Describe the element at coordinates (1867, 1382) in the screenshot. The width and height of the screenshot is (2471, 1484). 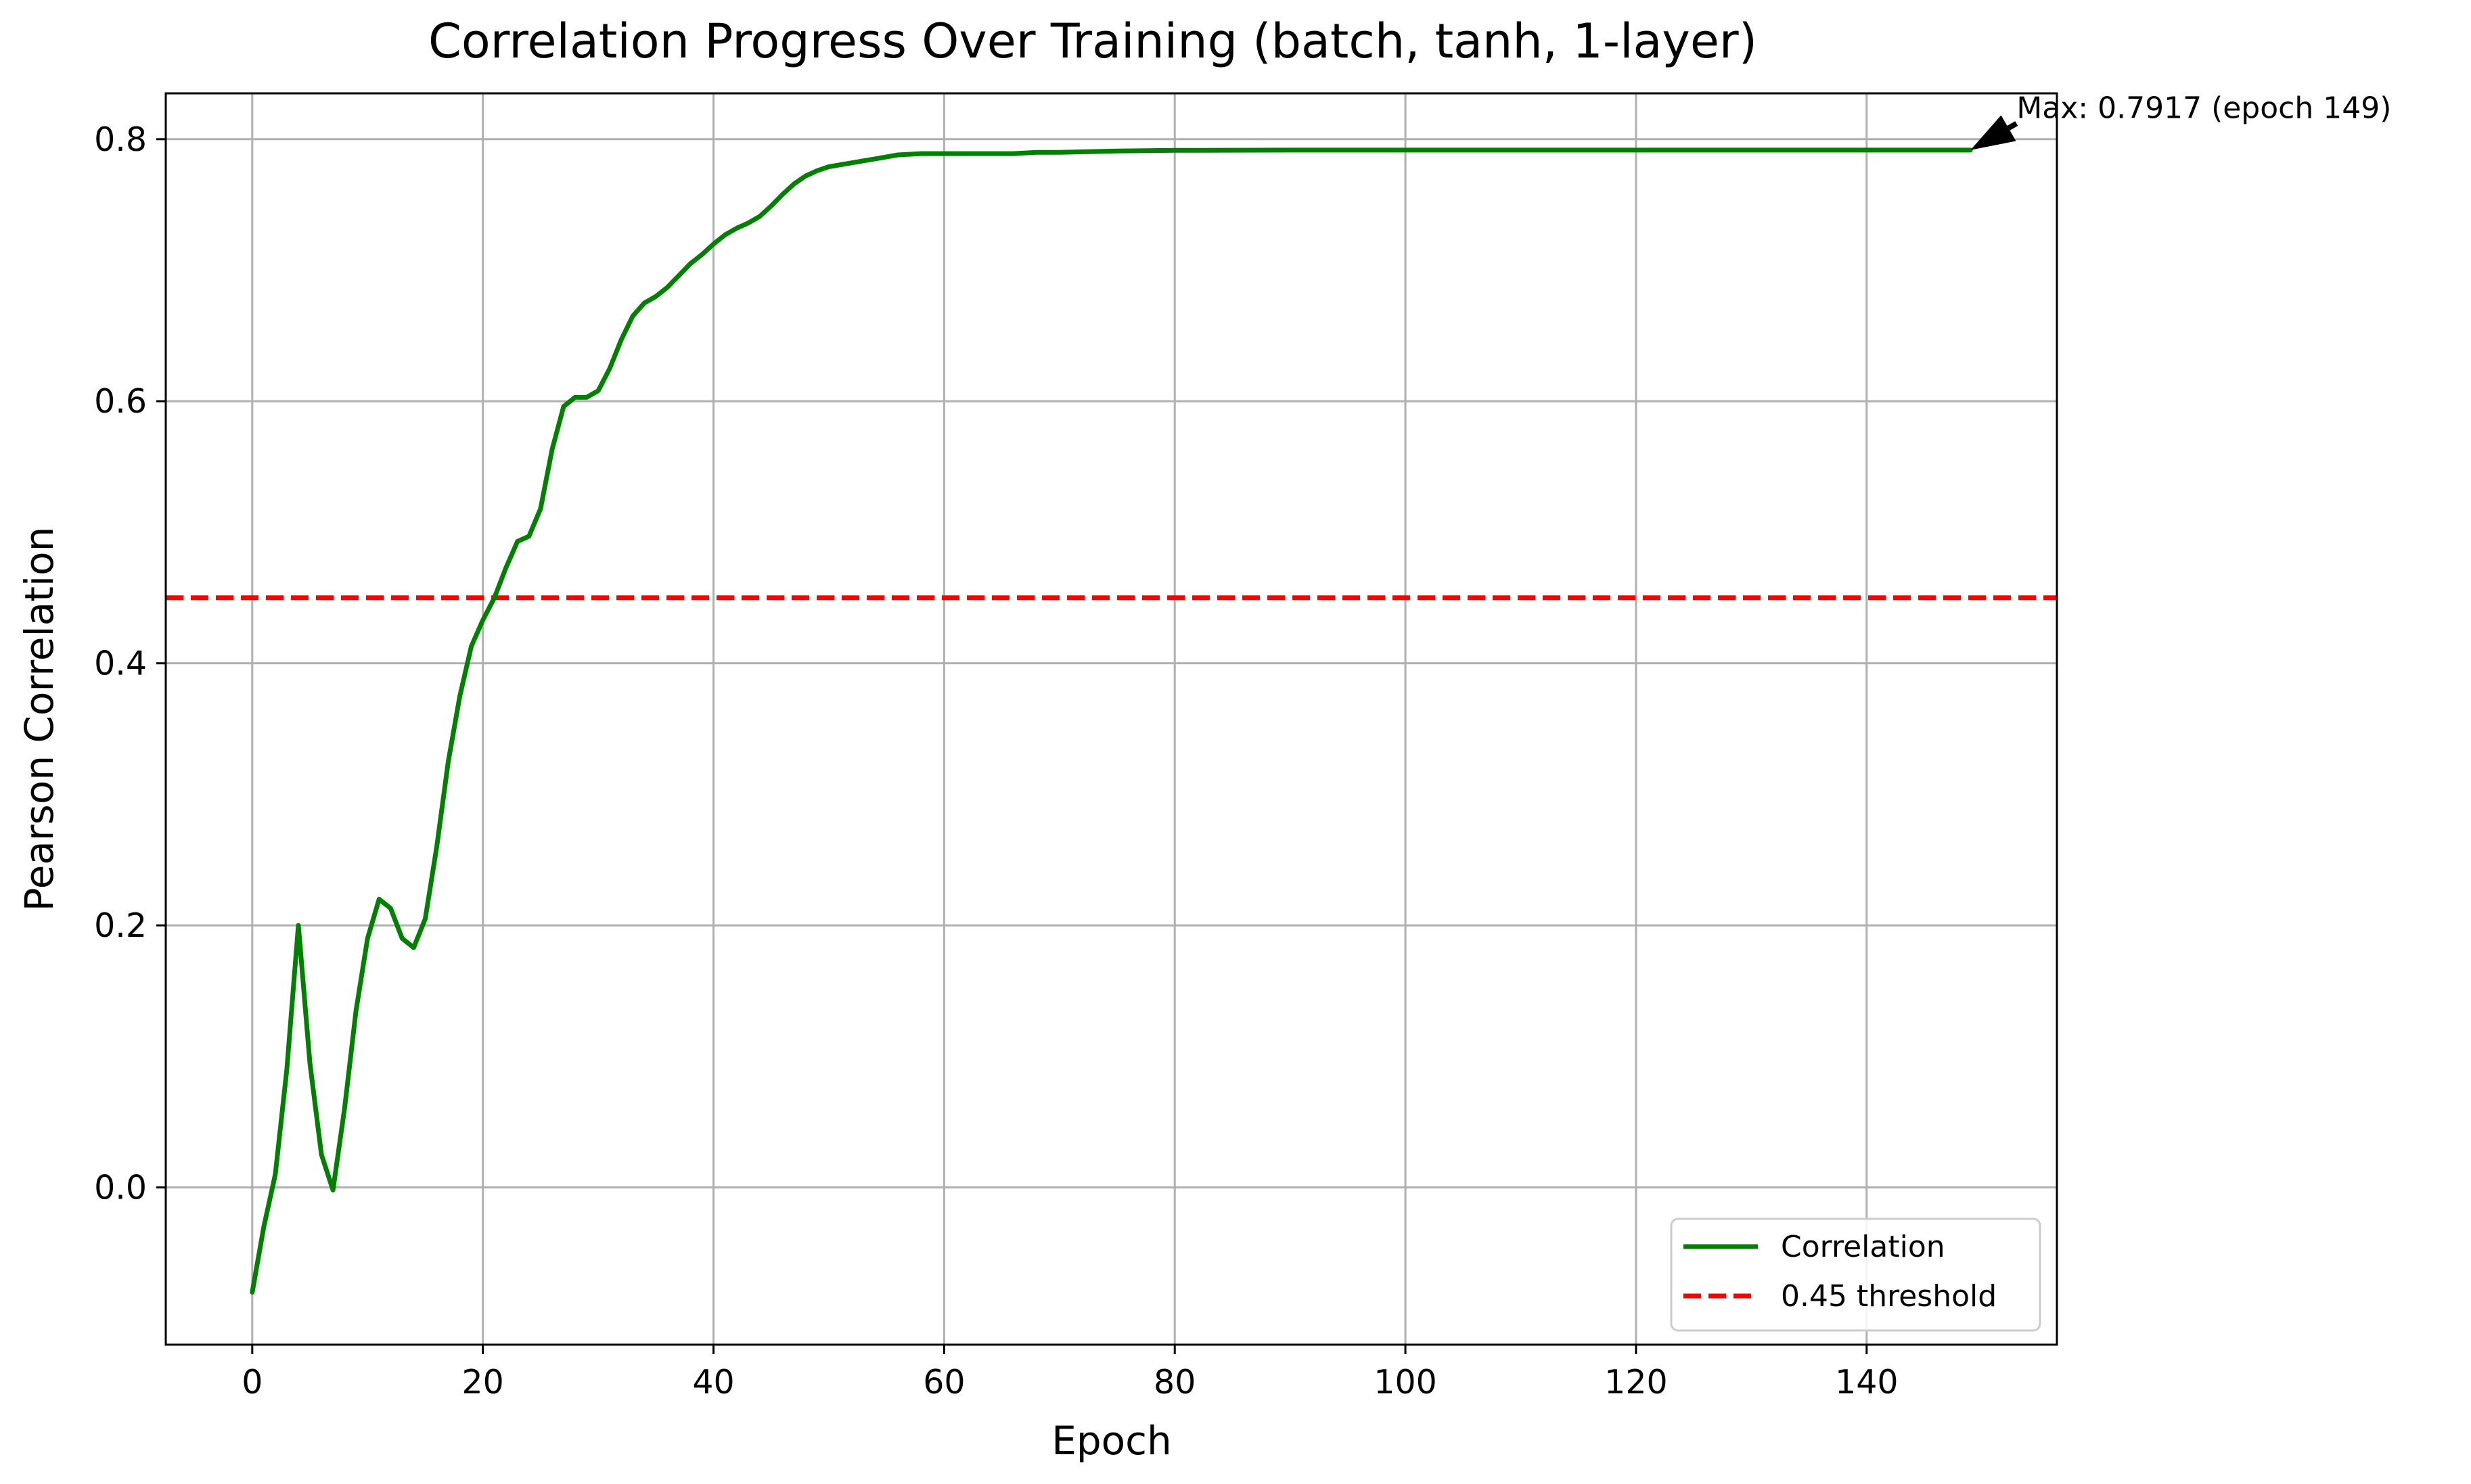
I see `x-tick-label: 140` at that location.